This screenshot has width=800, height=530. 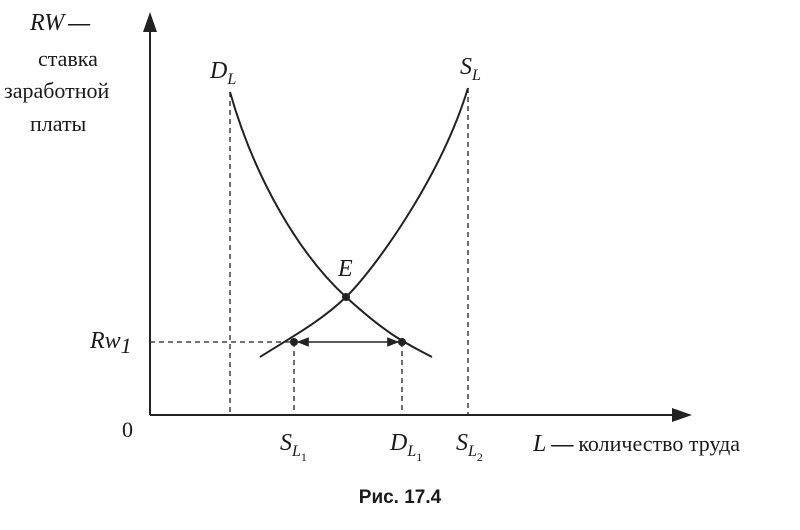 I want to click on x-mark-label: SL2, so click(x=469, y=447).